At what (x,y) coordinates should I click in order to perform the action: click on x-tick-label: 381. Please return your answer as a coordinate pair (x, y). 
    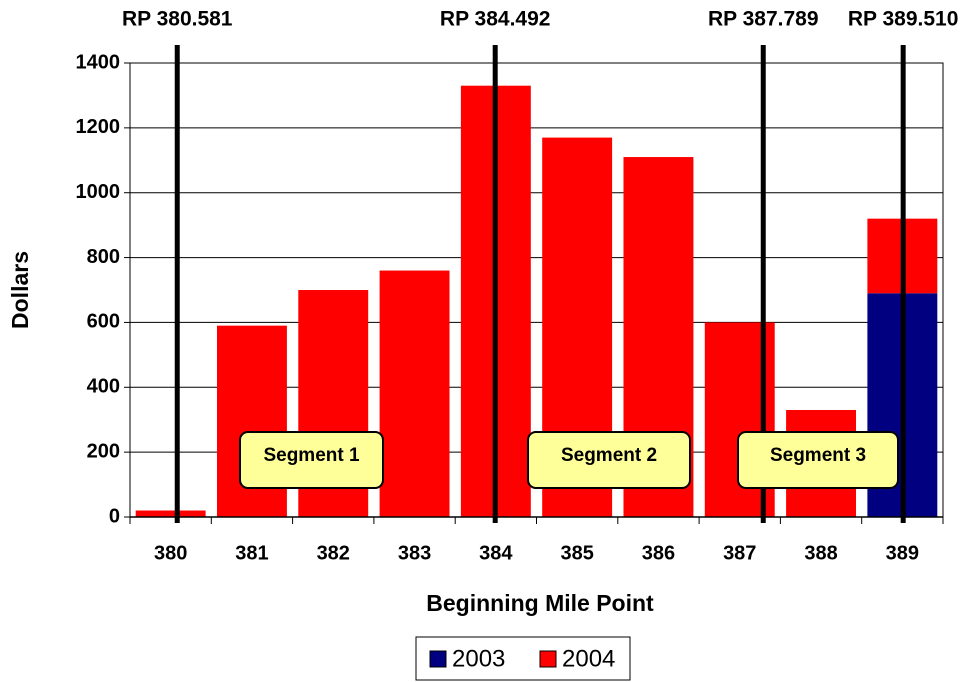
    Looking at the image, I should click on (251, 553).